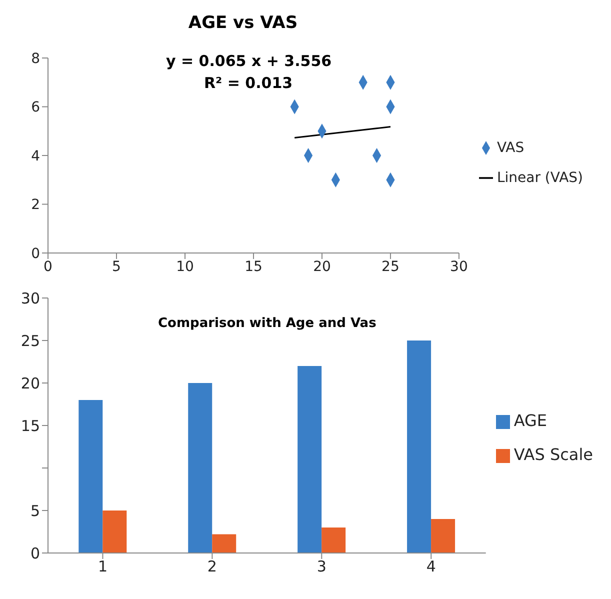 Image resolution: width=611 pixels, height=599 pixels. What do you see at coordinates (35, 205) in the screenshot?
I see `y-tick-label: 2` at bounding box center [35, 205].